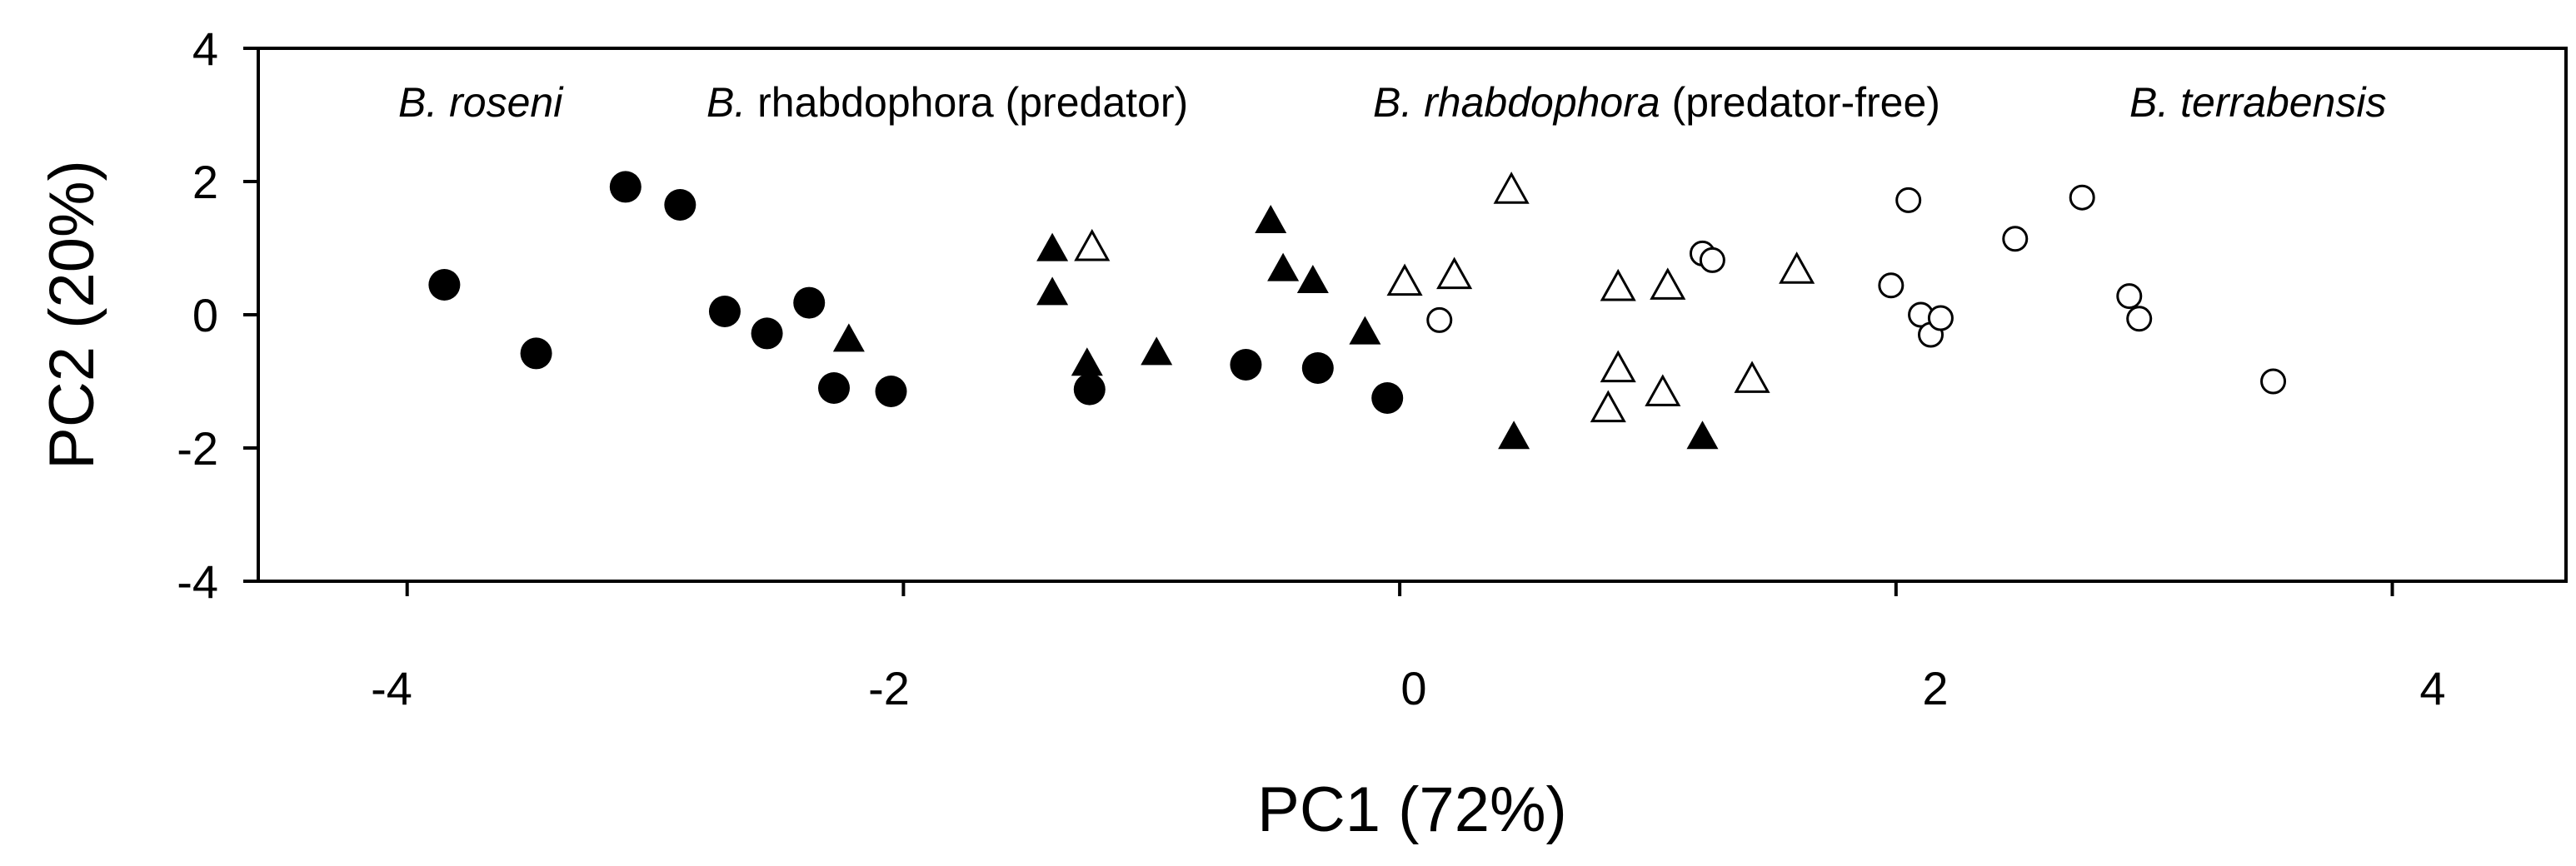 The height and width of the screenshot is (866, 2576). Describe the element at coordinates (967, 102) in the screenshot. I see `group-label-plain: rhabdophora (predator)` at that location.